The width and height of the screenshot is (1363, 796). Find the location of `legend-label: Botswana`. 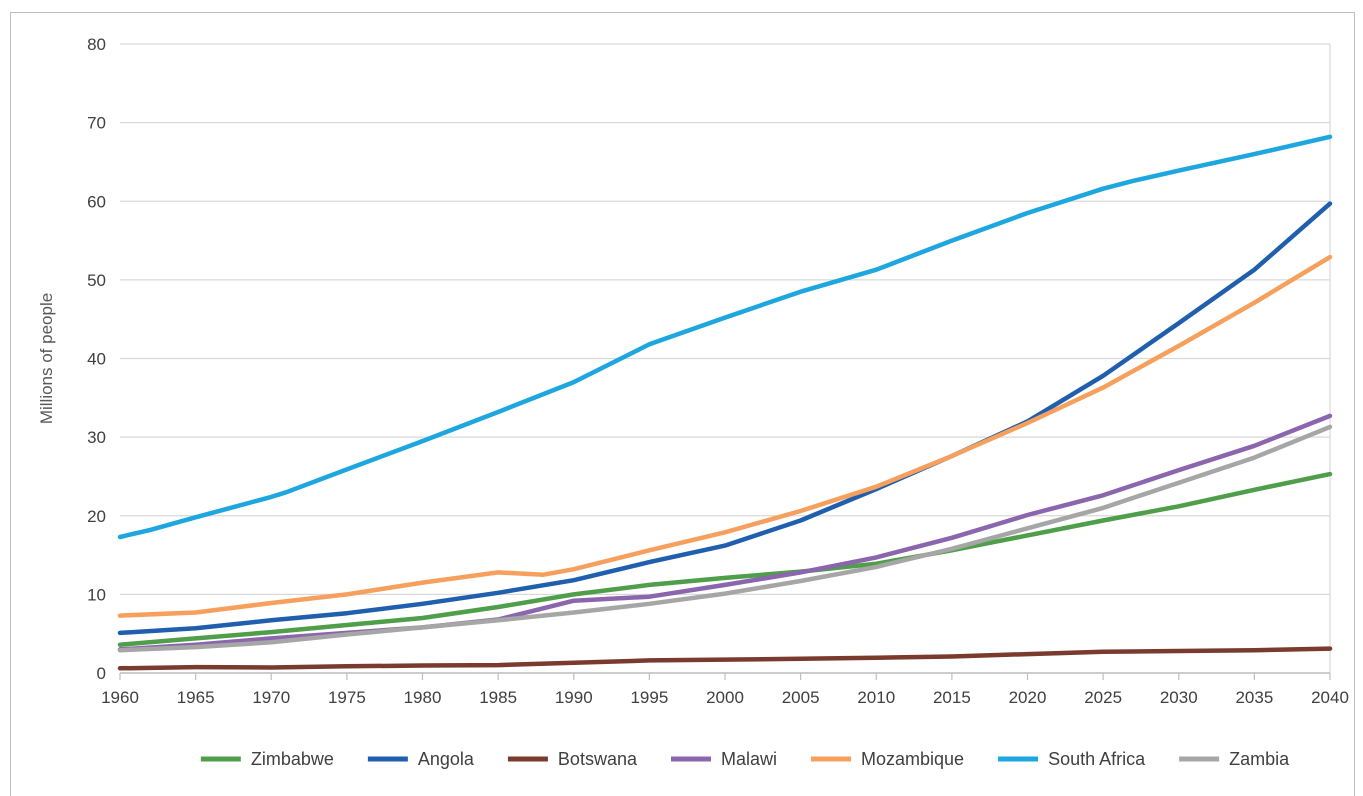

legend-label: Botswana is located at coordinates (598, 759).